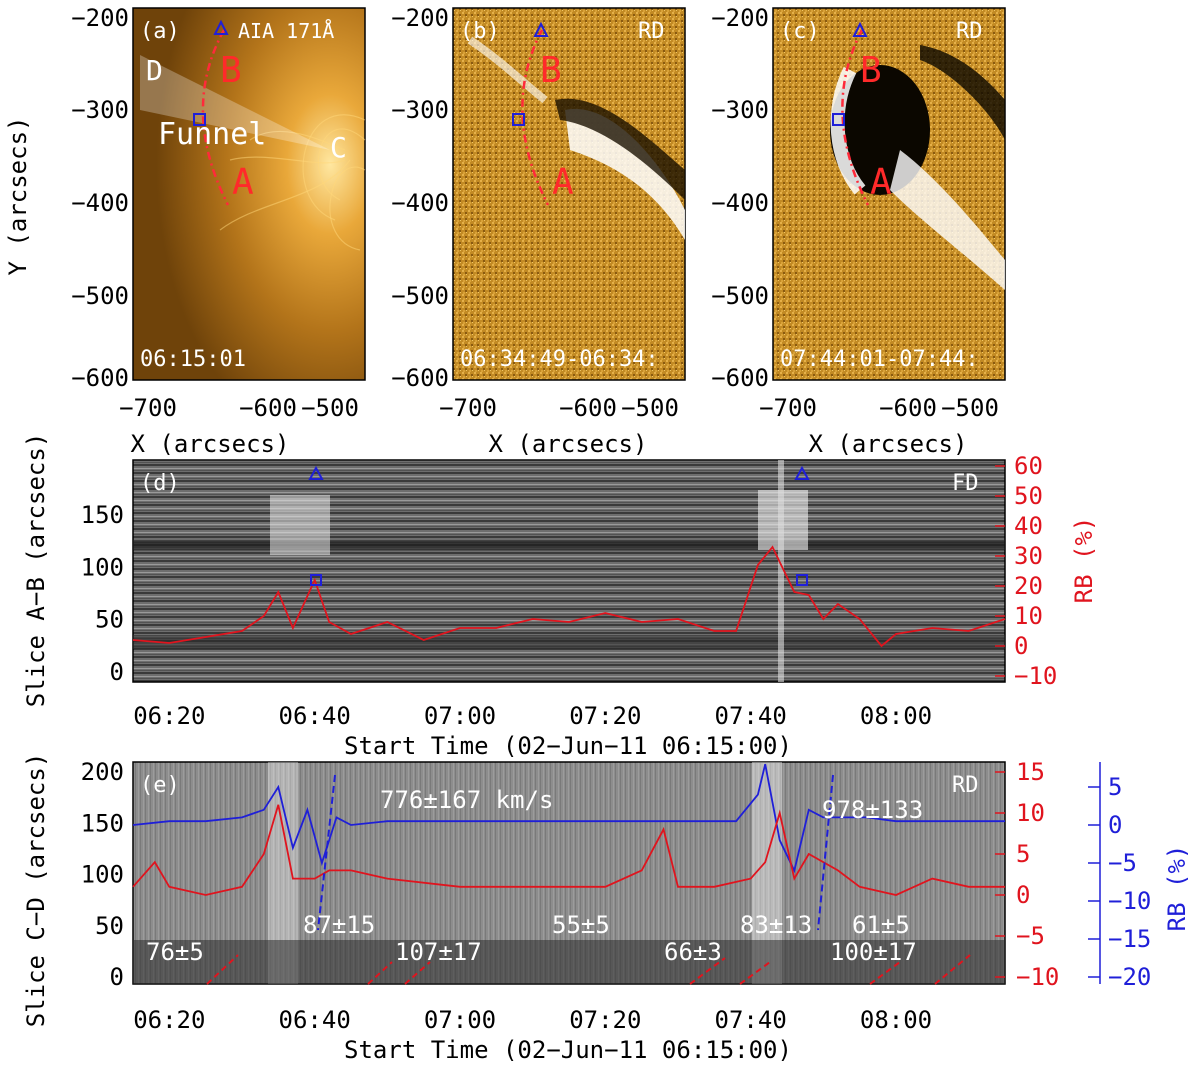 The image size is (1200, 1068). Describe the element at coordinates (1028, 586) in the screenshot. I see `d-right-tick-label: 20` at that location.